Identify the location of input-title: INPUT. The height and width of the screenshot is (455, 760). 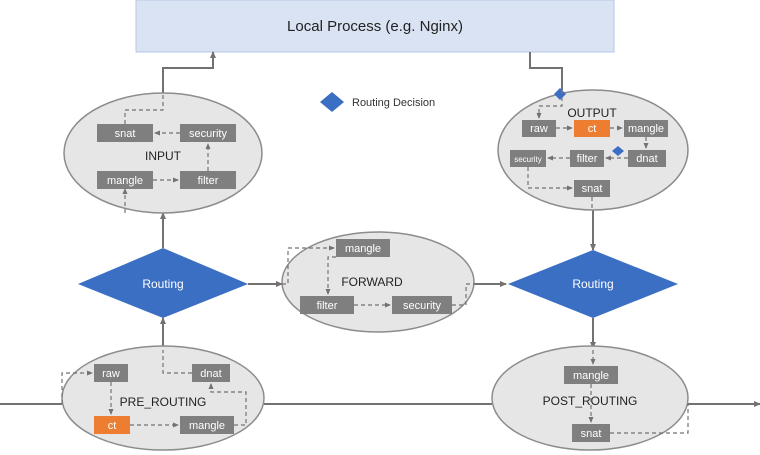
(163, 156).